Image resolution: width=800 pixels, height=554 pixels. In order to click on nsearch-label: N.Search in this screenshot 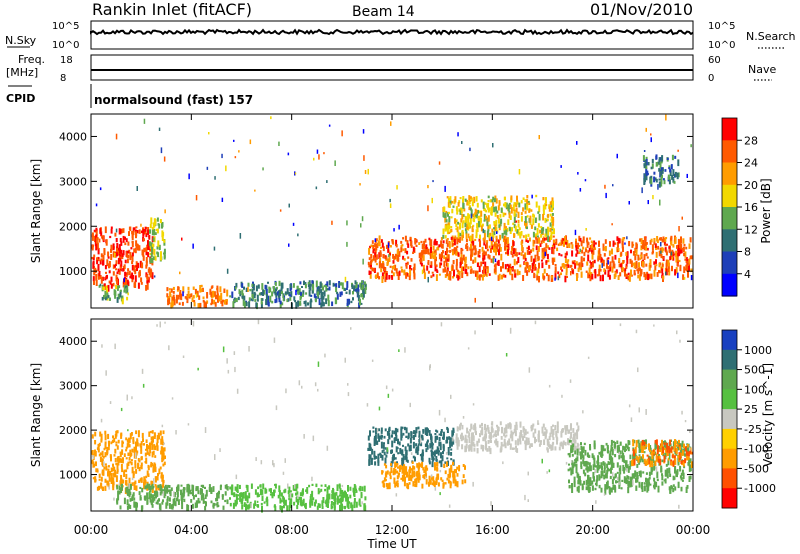, I will do `click(771, 36)`.